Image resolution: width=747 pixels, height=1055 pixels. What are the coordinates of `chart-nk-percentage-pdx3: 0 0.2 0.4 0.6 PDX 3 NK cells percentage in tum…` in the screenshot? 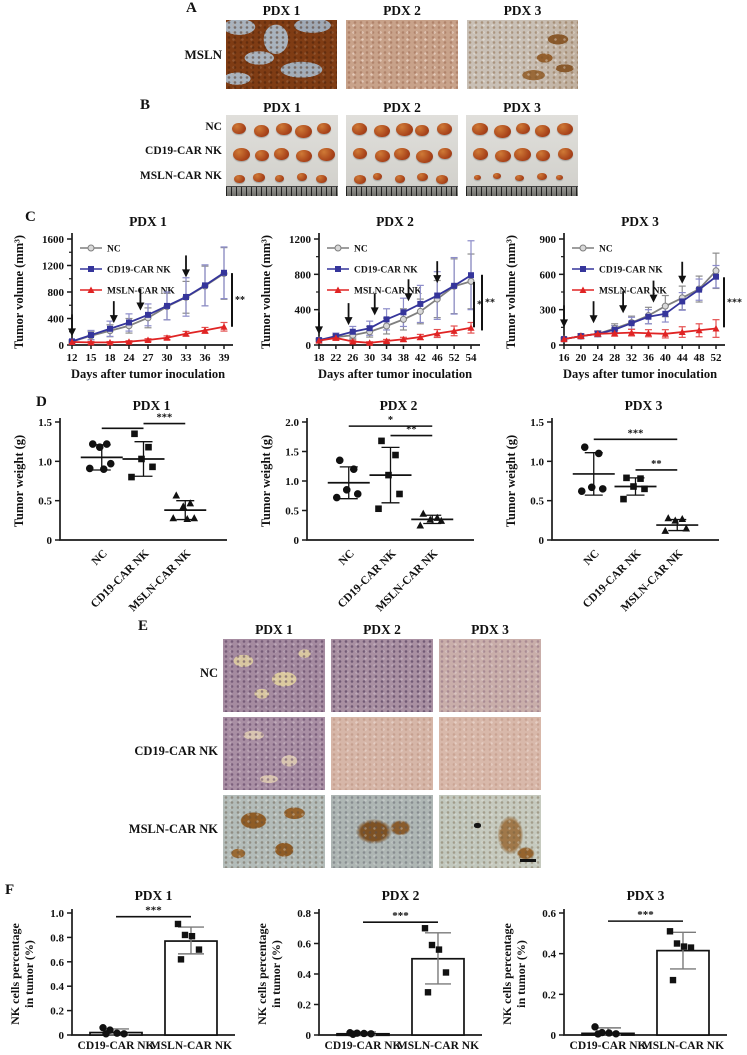 It's located at (623, 970).